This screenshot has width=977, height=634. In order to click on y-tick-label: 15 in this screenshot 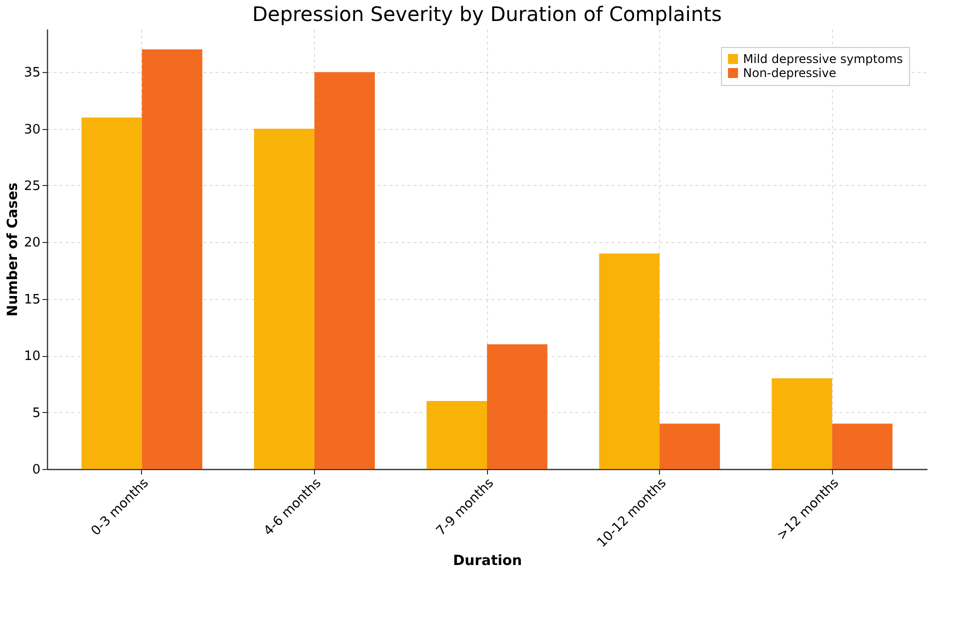, I will do `click(32, 300)`.